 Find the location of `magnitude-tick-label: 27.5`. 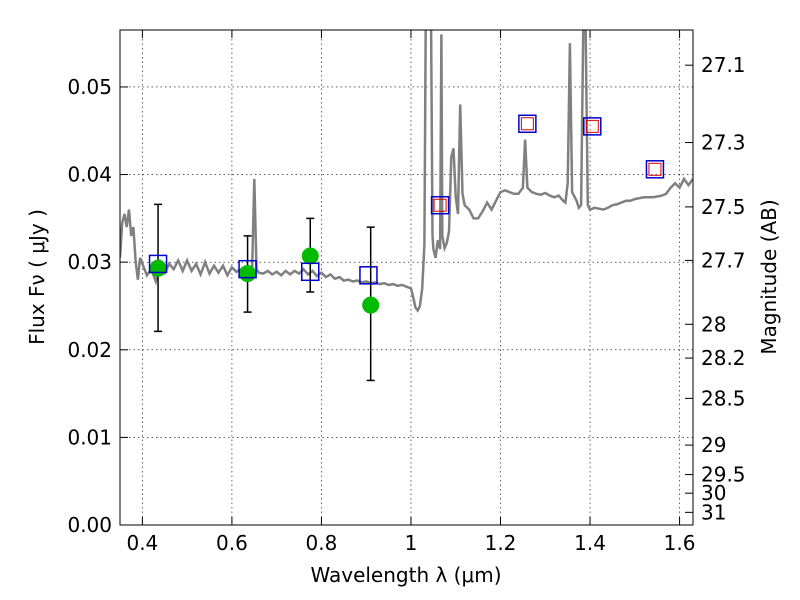

magnitude-tick-label: 27.5 is located at coordinates (723, 207).